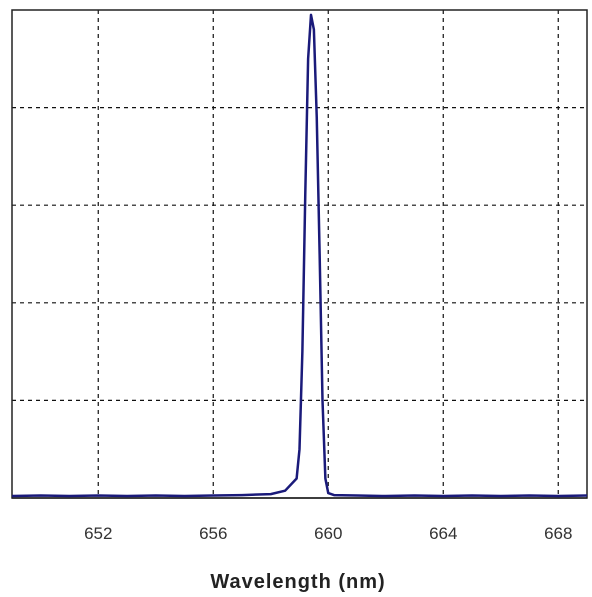  What do you see at coordinates (98, 533) in the screenshot?
I see `x-tick-label-652: 652` at bounding box center [98, 533].